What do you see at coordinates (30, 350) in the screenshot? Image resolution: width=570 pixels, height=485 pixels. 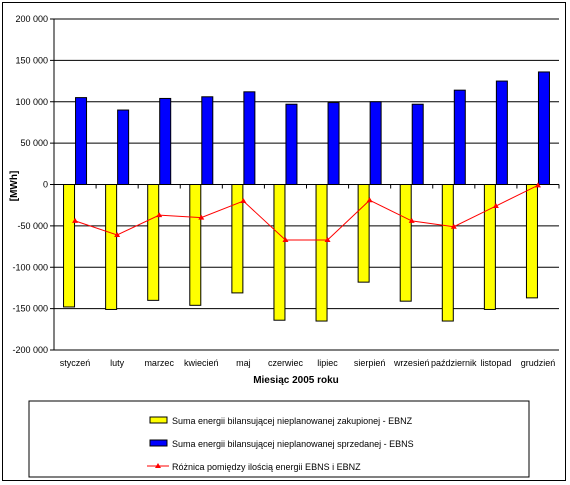 I see `y-tick-label: -200 000` at bounding box center [30, 350].